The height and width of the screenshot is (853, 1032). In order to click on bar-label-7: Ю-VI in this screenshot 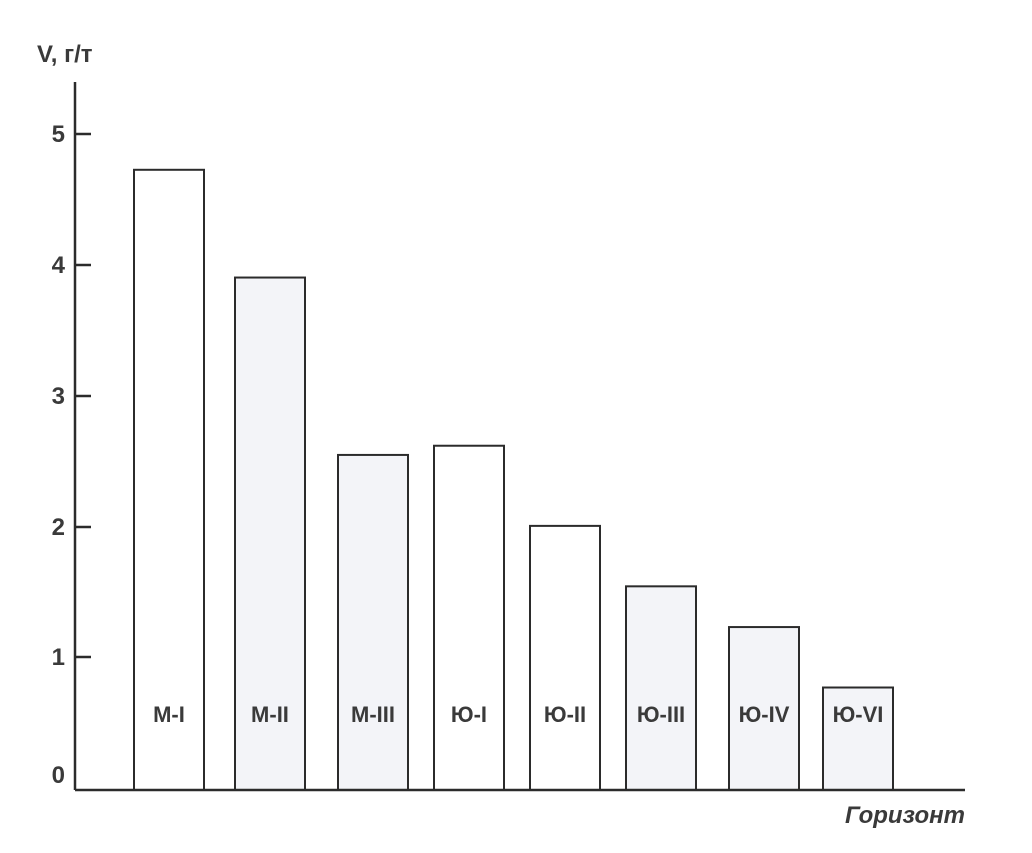, I will do `click(858, 714)`.